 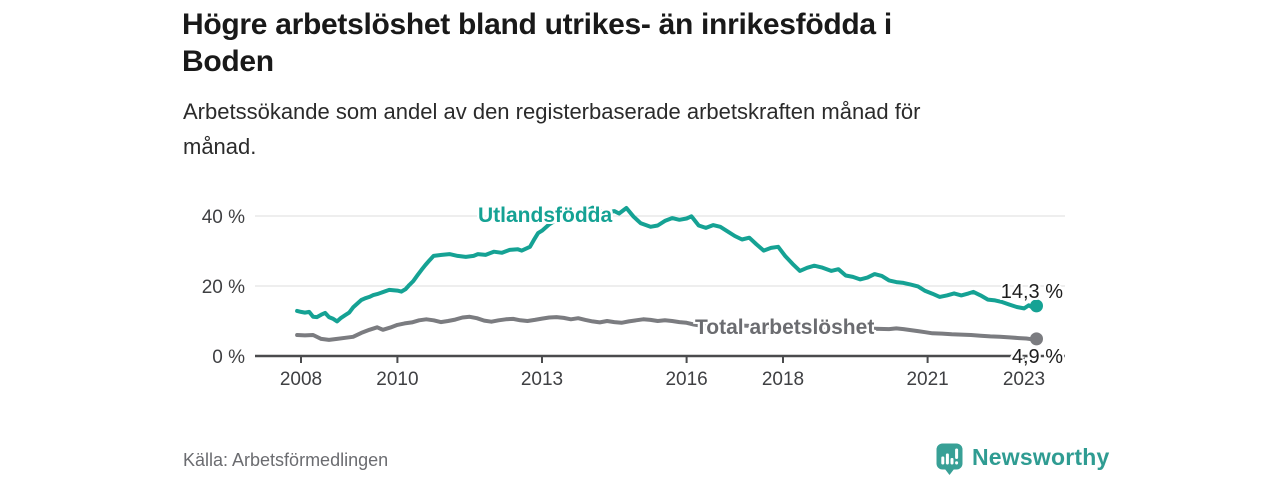 What do you see at coordinates (228, 357) in the screenshot?
I see `y-tick-label: 0 %` at bounding box center [228, 357].